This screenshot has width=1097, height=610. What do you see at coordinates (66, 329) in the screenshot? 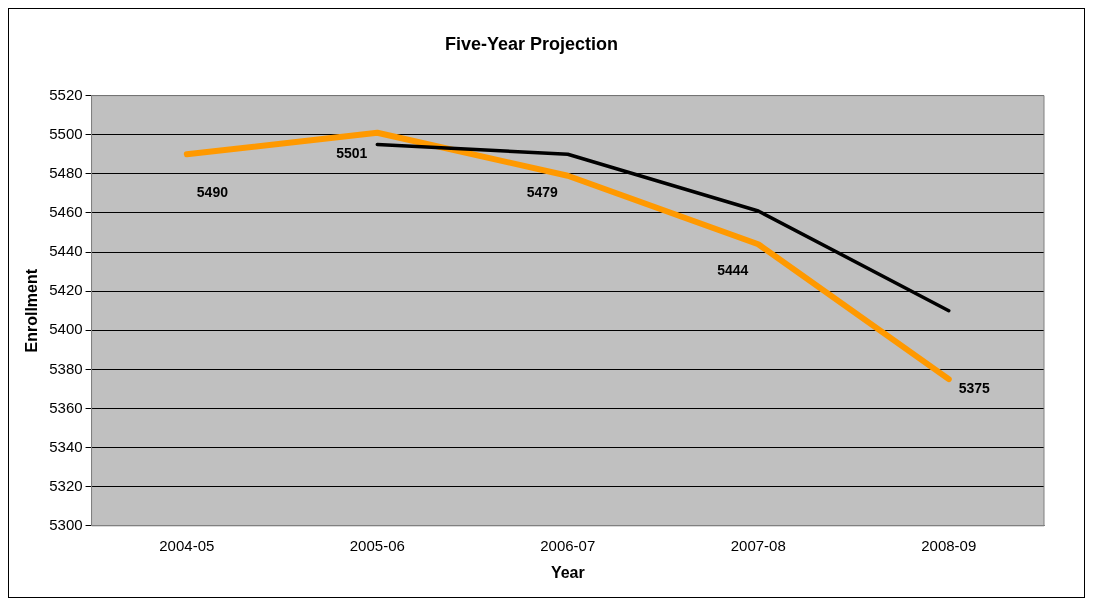
I see `y-tick-label: 5400` at bounding box center [66, 329].